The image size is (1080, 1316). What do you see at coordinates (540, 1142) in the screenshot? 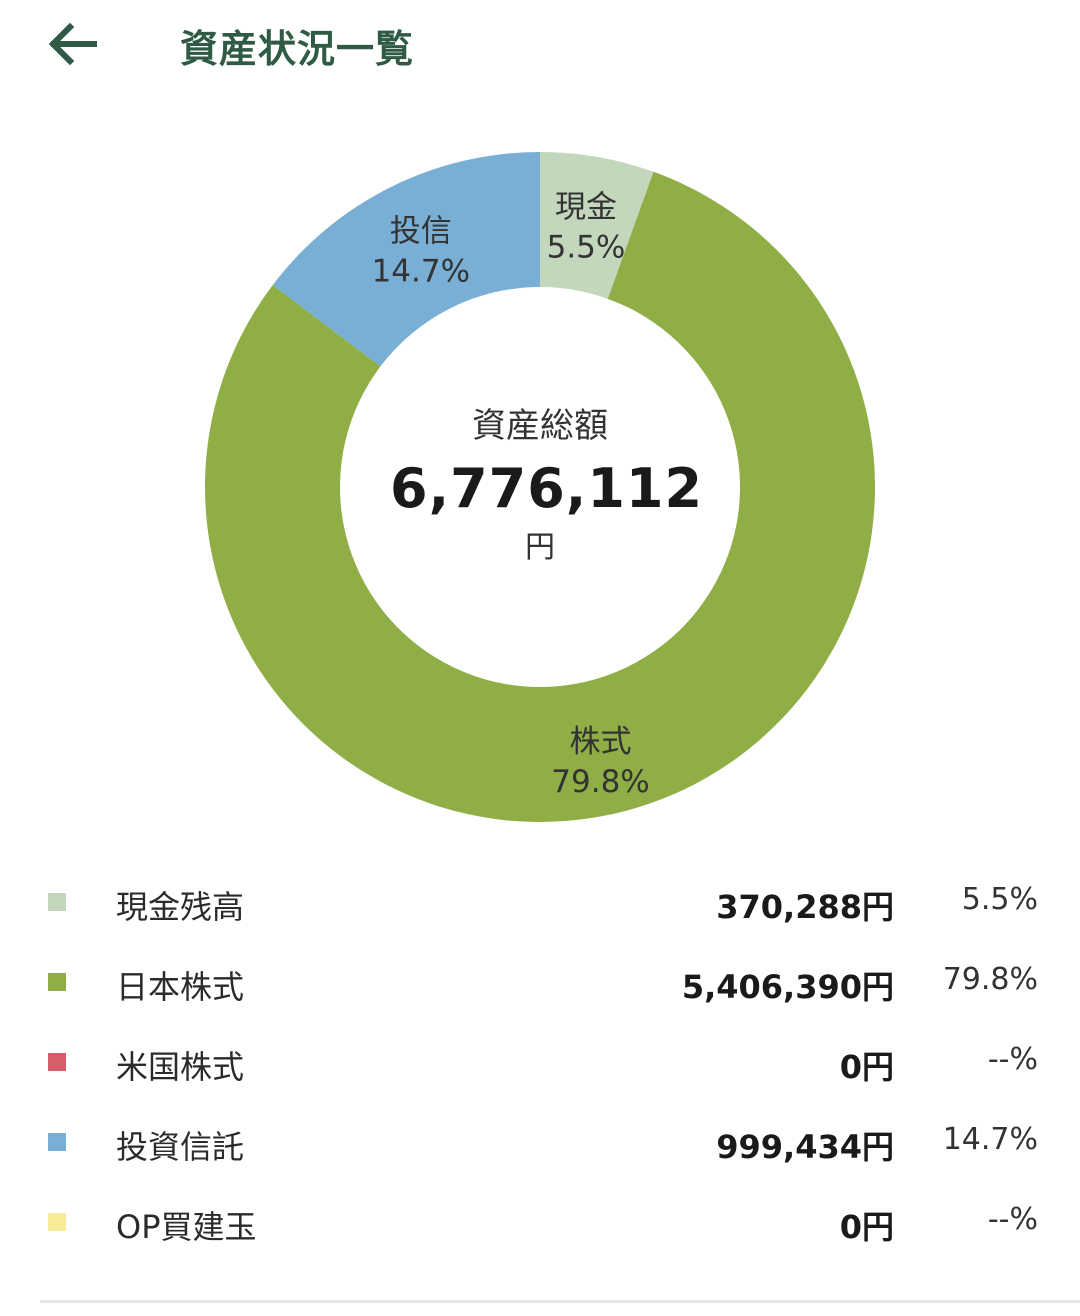
I see `legend-row-investment-trusts: 投資信託 999,434円 14.7%` at bounding box center [540, 1142].